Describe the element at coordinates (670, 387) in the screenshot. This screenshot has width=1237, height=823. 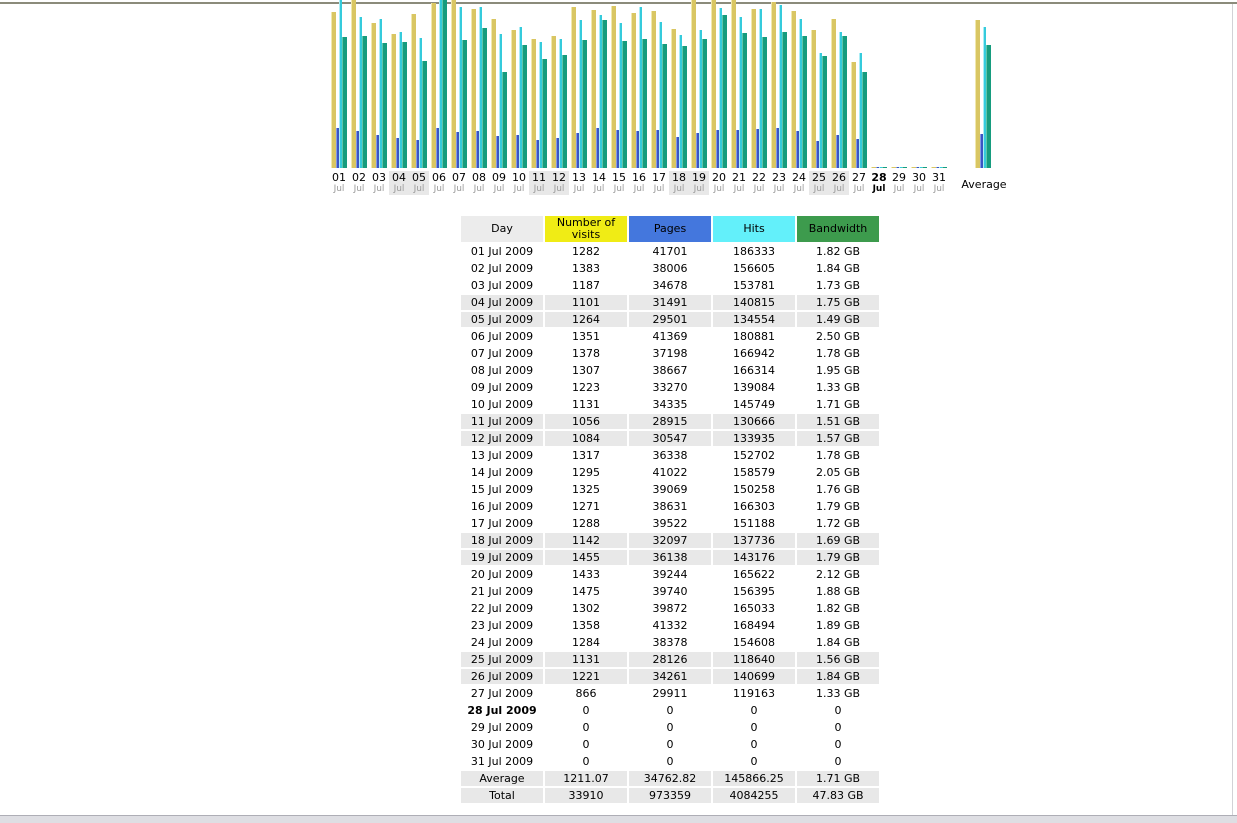
I see `value-cell: 33270` at that location.